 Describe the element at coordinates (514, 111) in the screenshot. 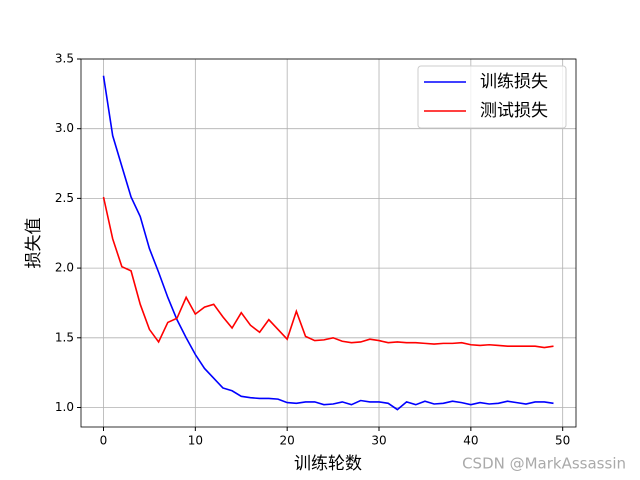

I see `legend-label: 测试损失` at that location.